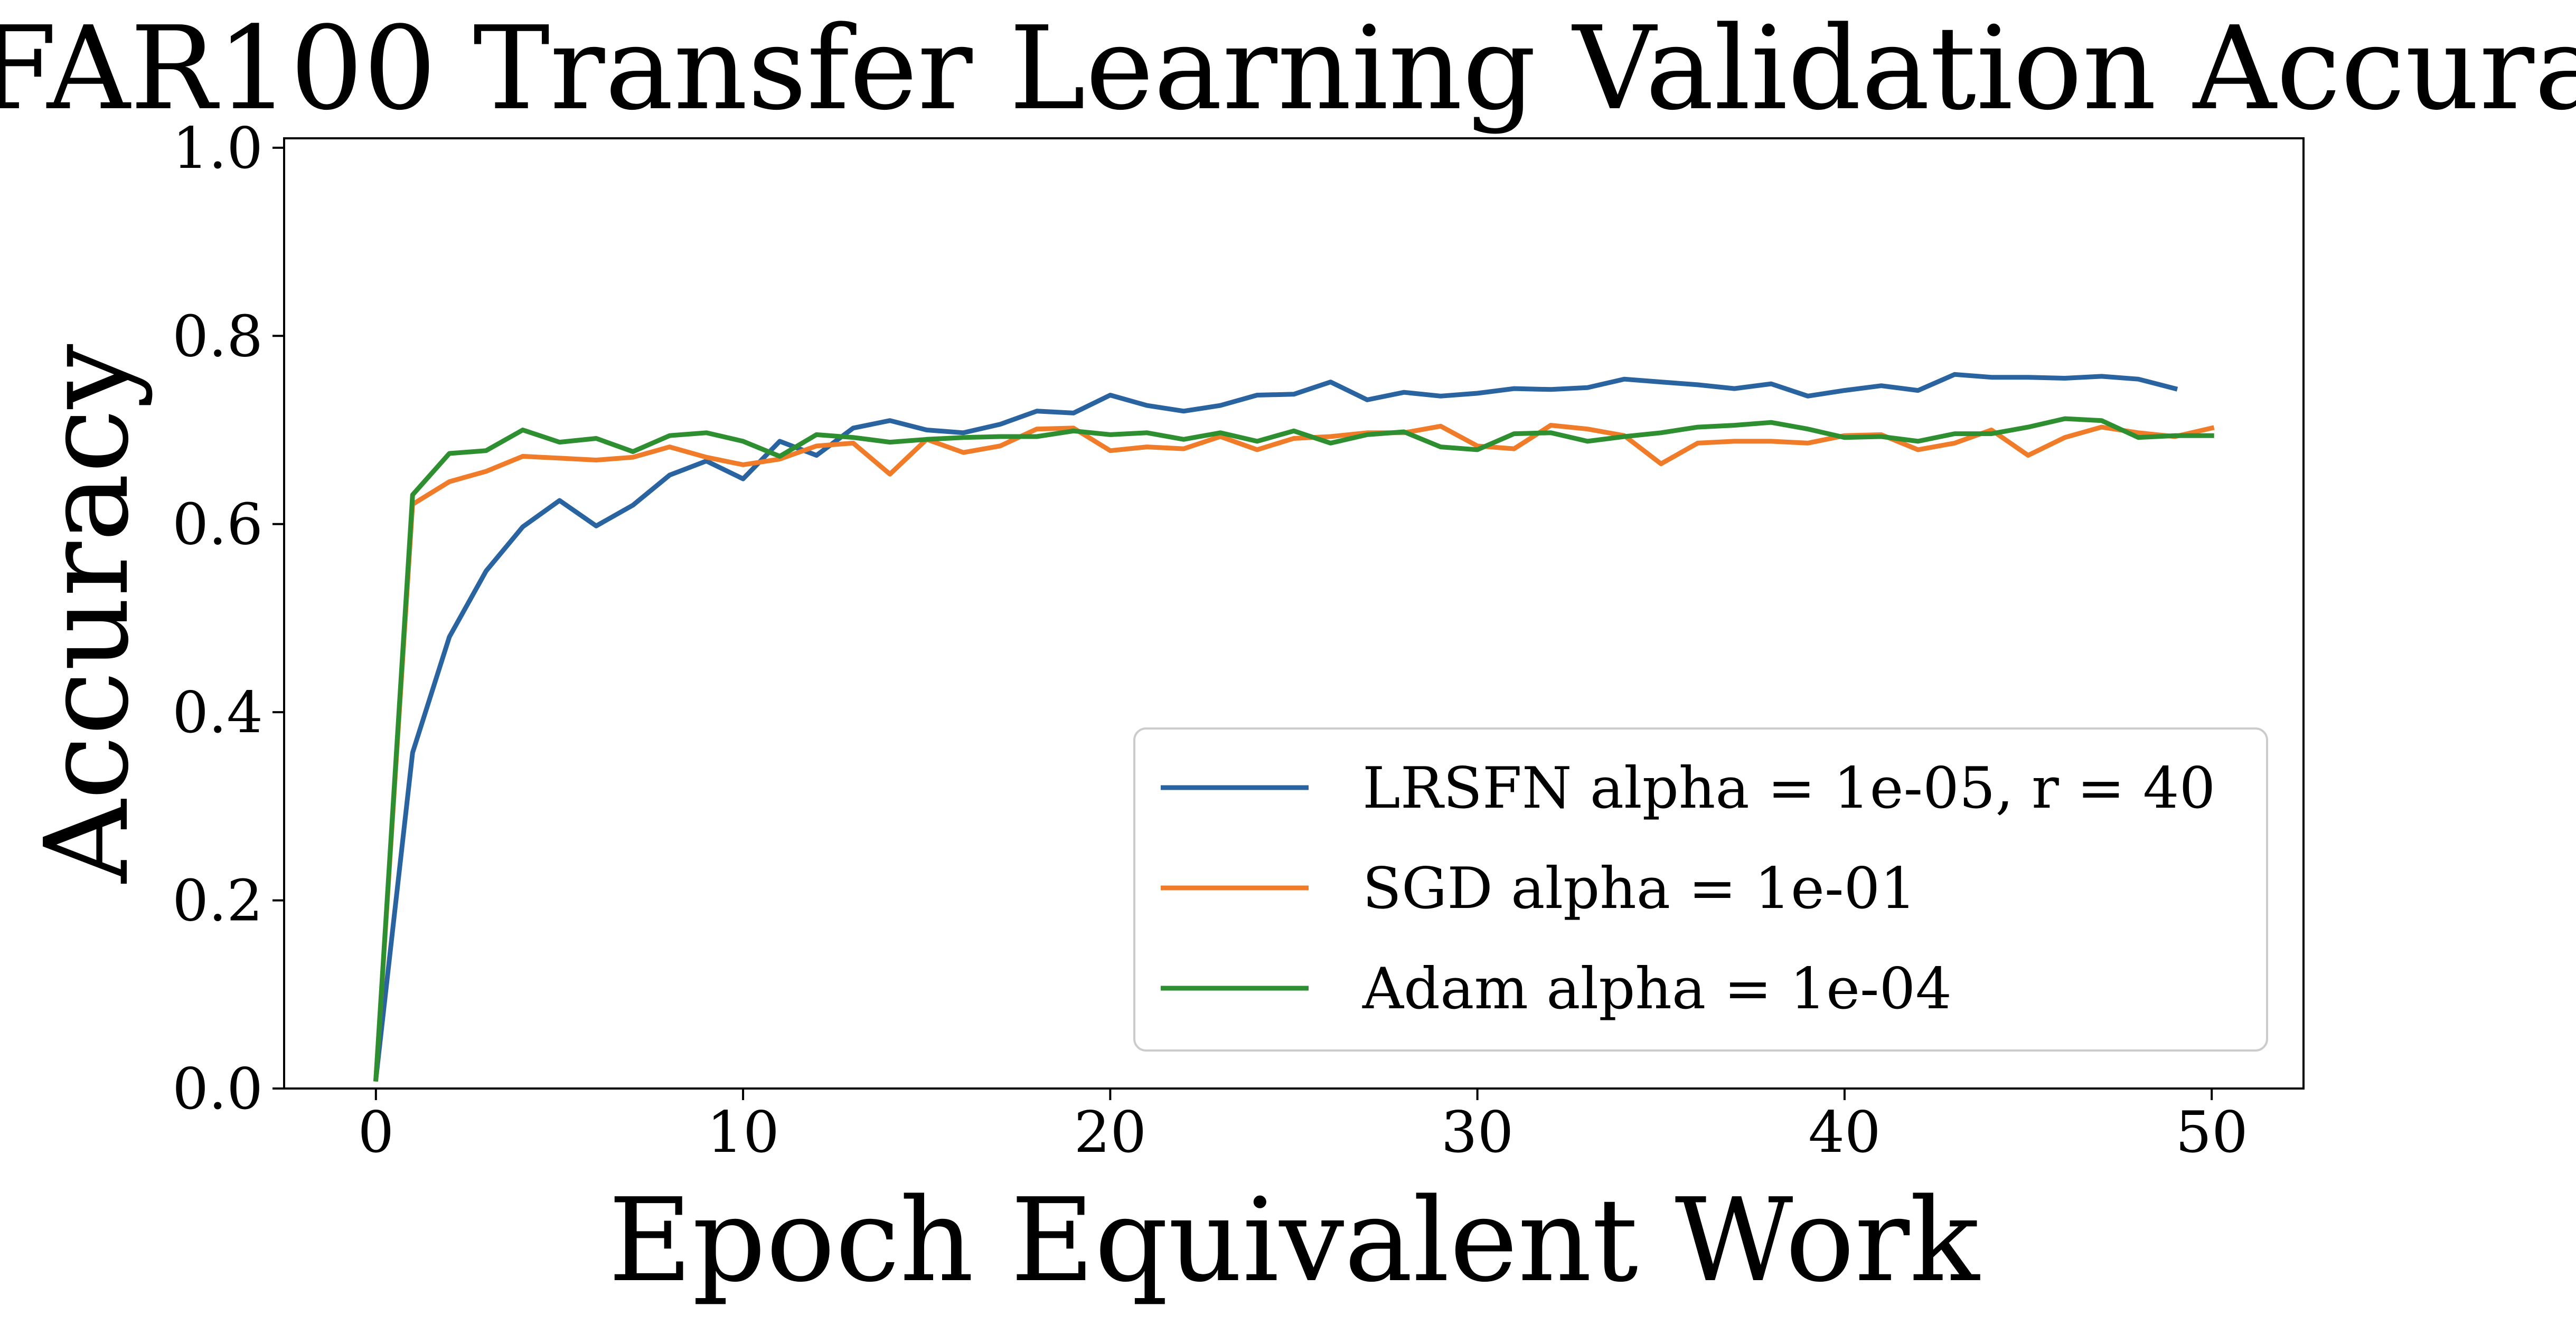 This screenshot has height=1325, width=2576. What do you see at coordinates (1788, 788) in the screenshot?
I see `legend-label-0: LRSFN alpha = 1e-05, r = 40` at bounding box center [1788, 788].